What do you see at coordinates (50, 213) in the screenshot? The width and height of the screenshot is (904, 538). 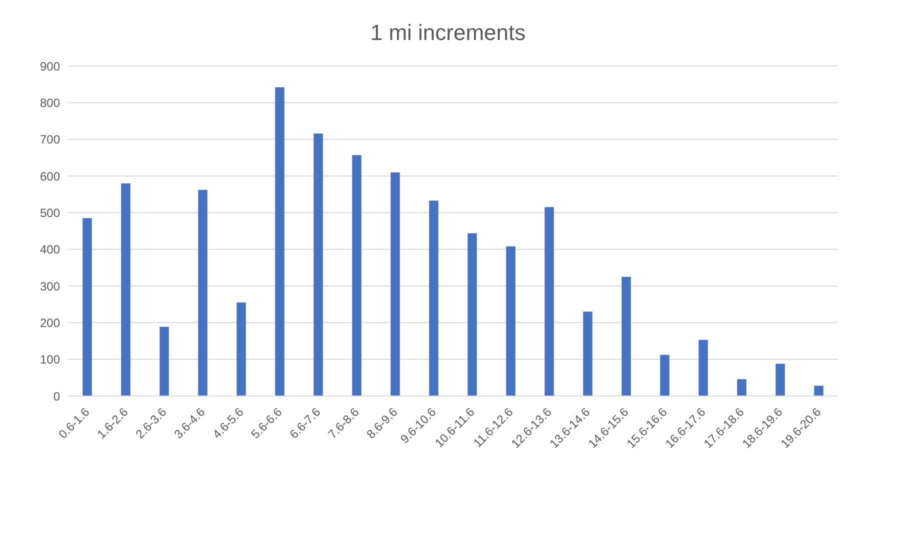 I see `y-tick-label: 500` at bounding box center [50, 213].